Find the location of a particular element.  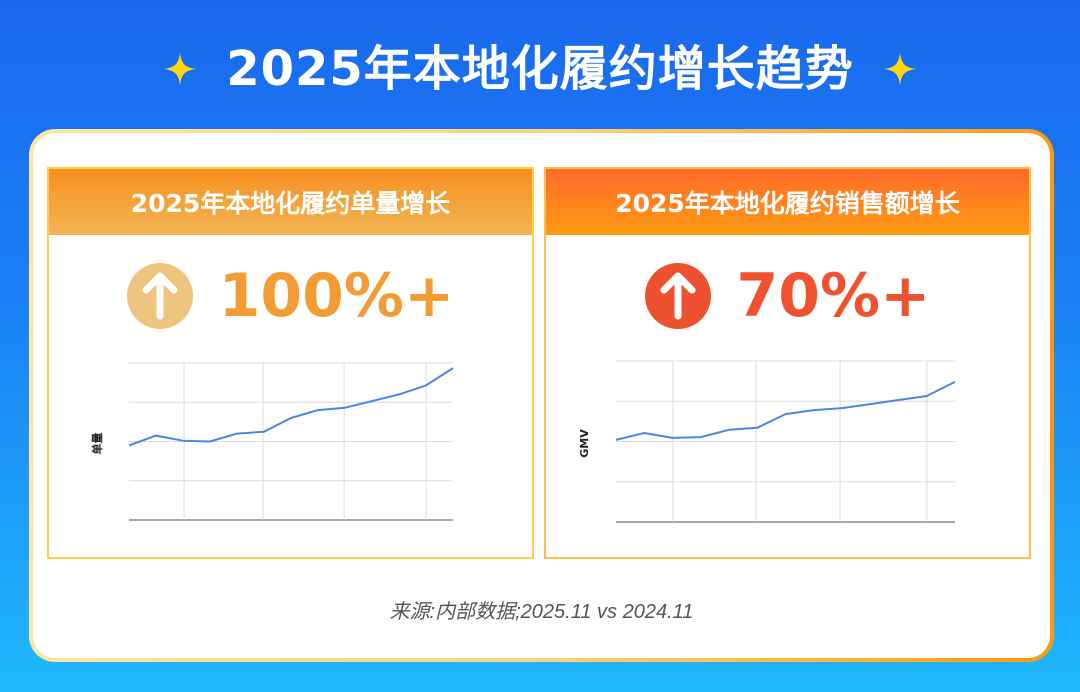

header: 2025年本地化履约增长趋势 is located at coordinates (540, 69).